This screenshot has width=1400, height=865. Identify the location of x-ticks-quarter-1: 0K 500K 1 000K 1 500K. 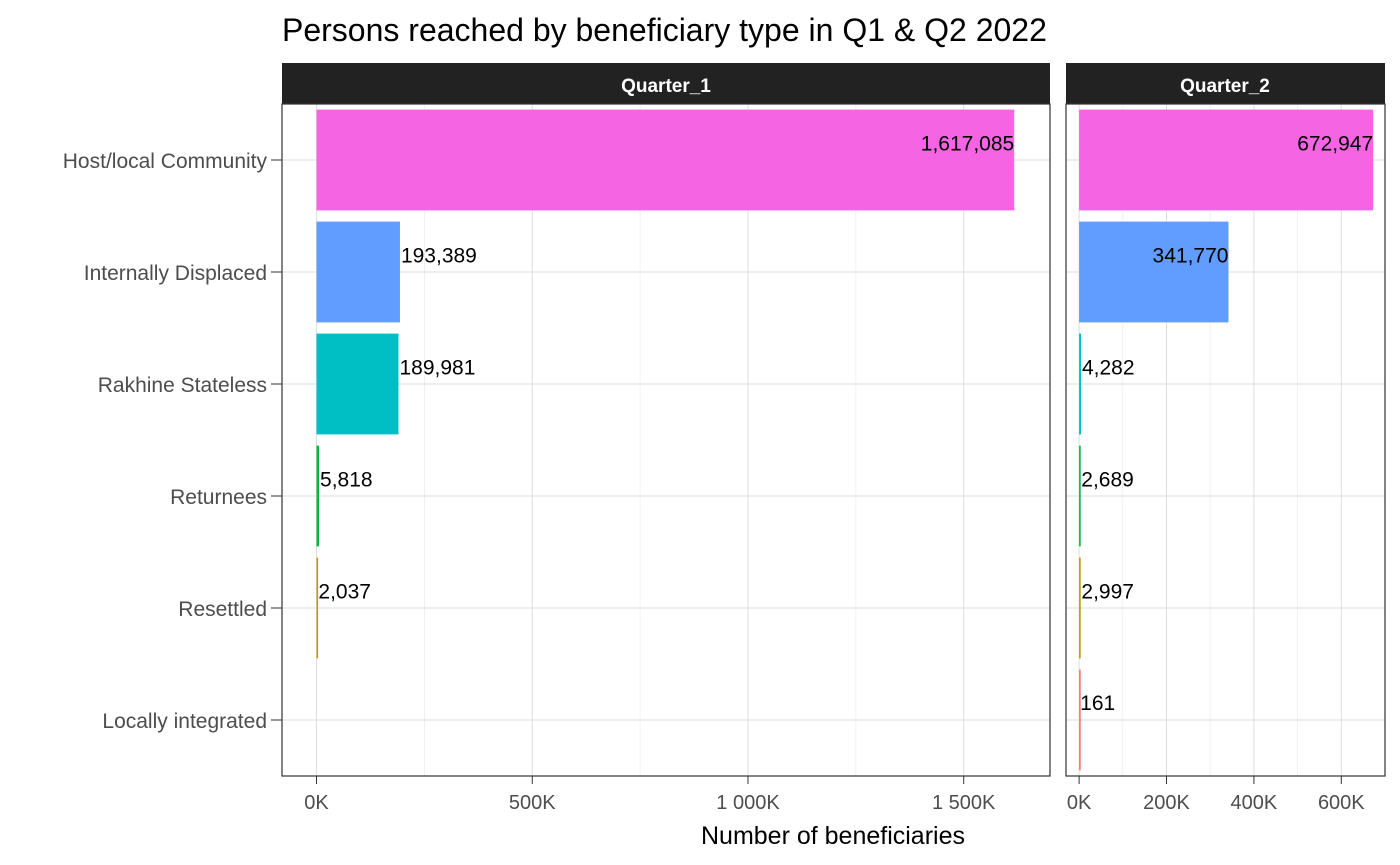
(650, 795).